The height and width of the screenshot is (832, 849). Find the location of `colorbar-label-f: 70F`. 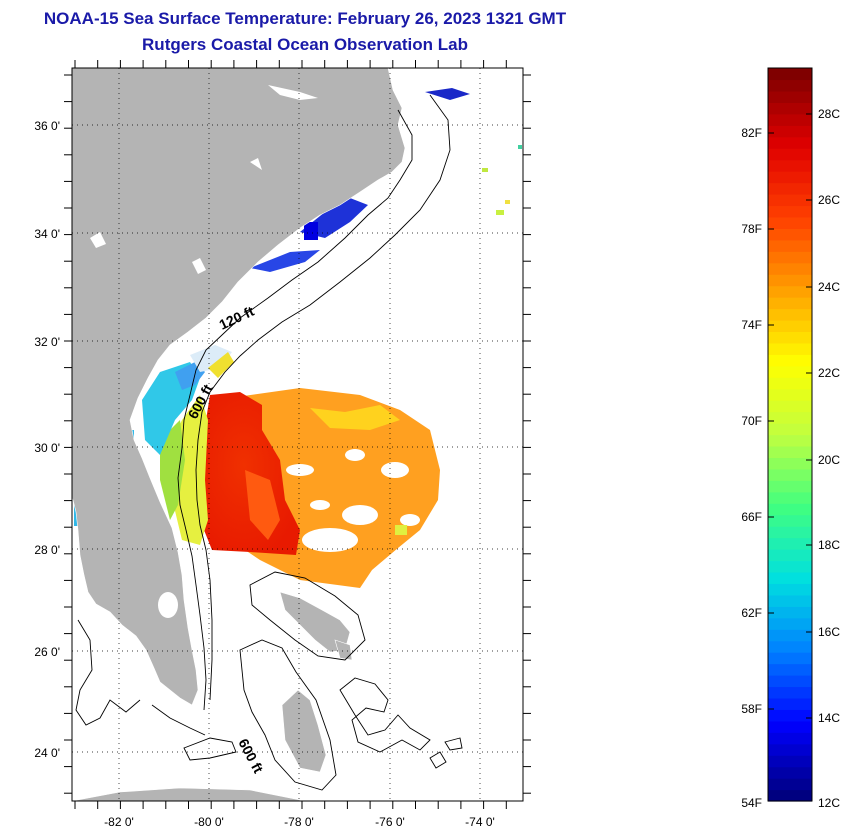

colorbar-label-f: 70F is located at coordinates (751, 421).